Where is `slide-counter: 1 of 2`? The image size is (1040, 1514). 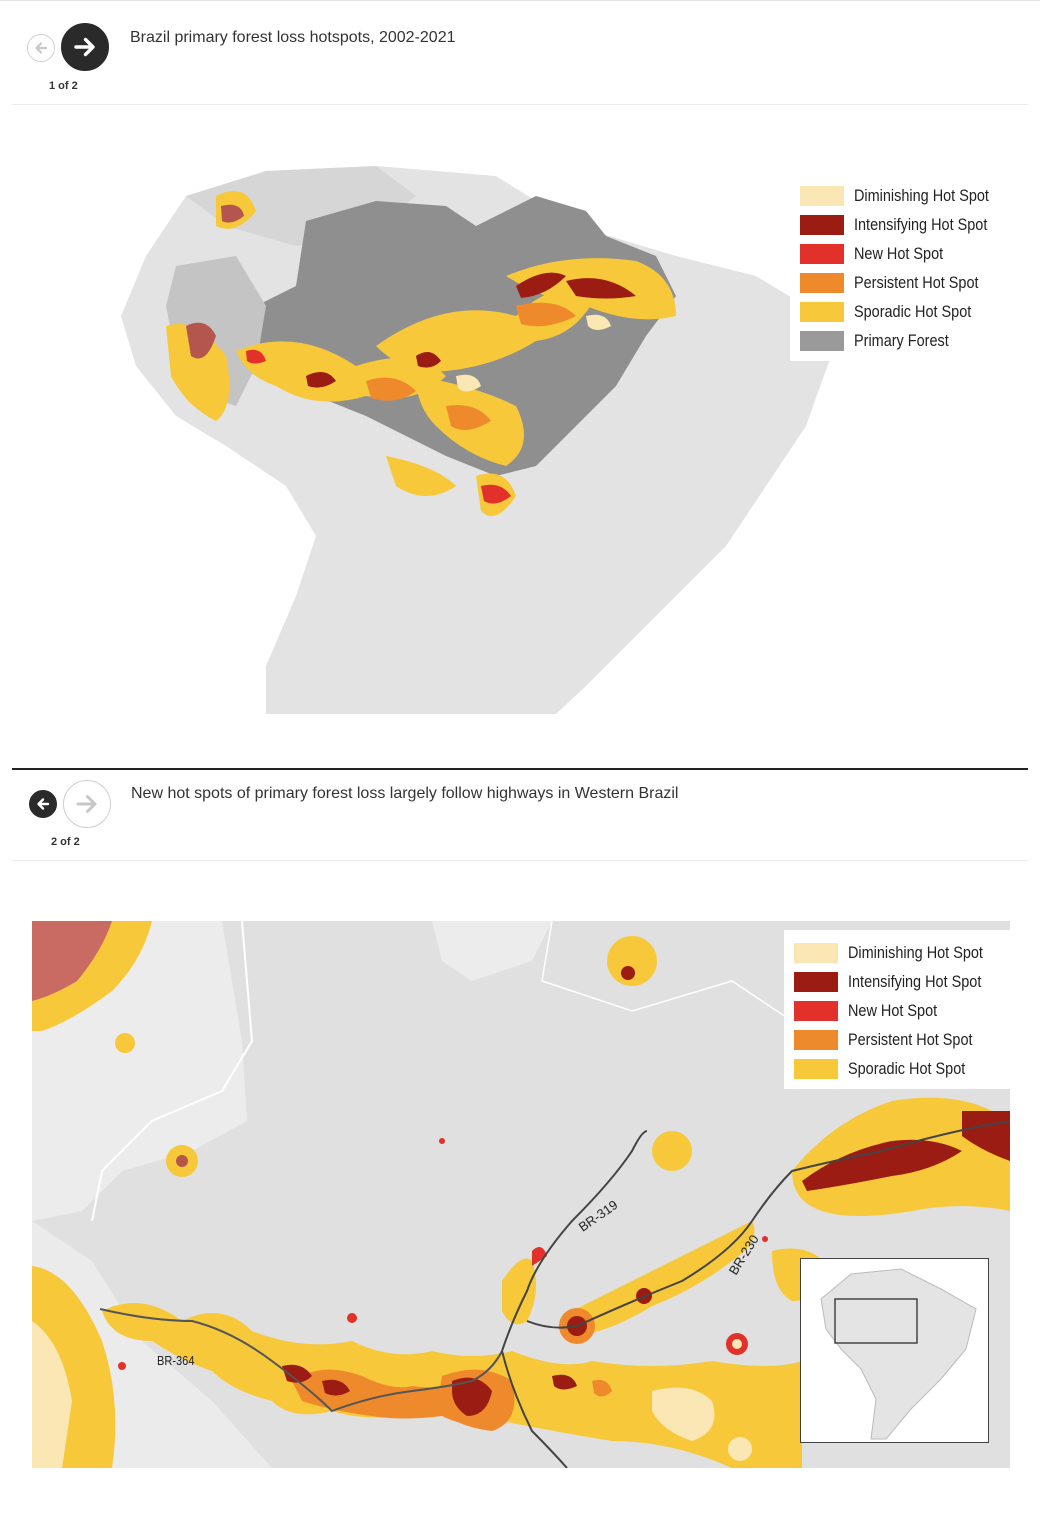 slide-counter: 1 of 2 is located at coordinates (63, 86).